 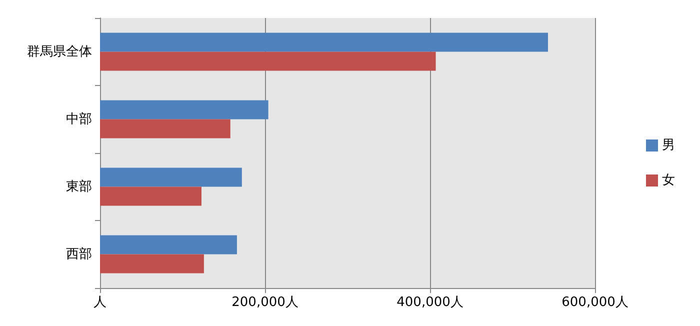 What do you see at coordinates (668, 145) in the screenshot?
I see `legend-label: 男` at bounding box center [668, 145].